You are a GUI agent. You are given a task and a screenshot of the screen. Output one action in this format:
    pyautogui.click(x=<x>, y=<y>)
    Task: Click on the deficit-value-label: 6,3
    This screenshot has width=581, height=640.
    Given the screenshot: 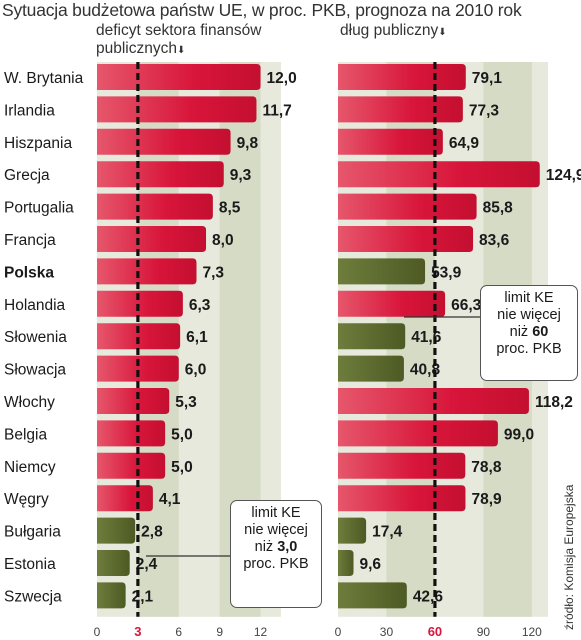 What is the action you would take?
    pyautogui.click(x=200, y=305)
    